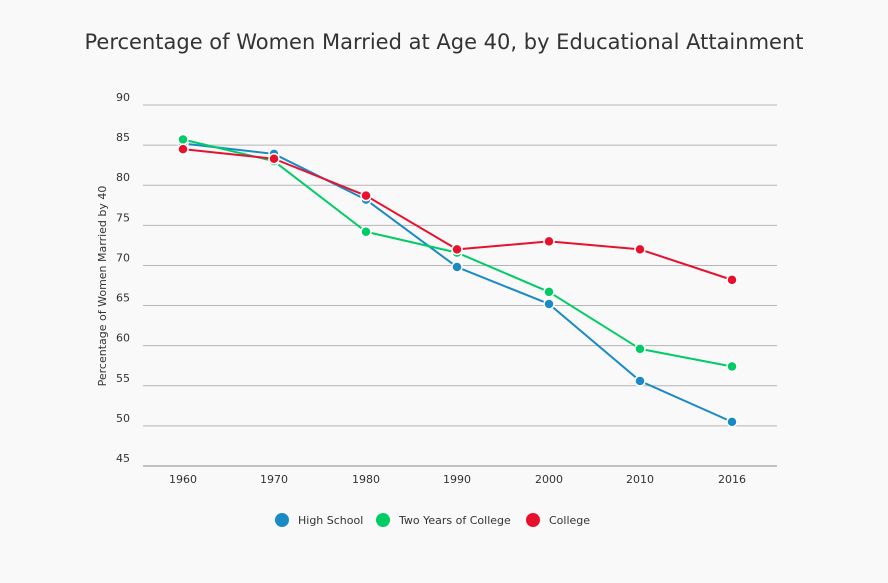  I want to click on y-tick-label: 55, so click(123, 378).